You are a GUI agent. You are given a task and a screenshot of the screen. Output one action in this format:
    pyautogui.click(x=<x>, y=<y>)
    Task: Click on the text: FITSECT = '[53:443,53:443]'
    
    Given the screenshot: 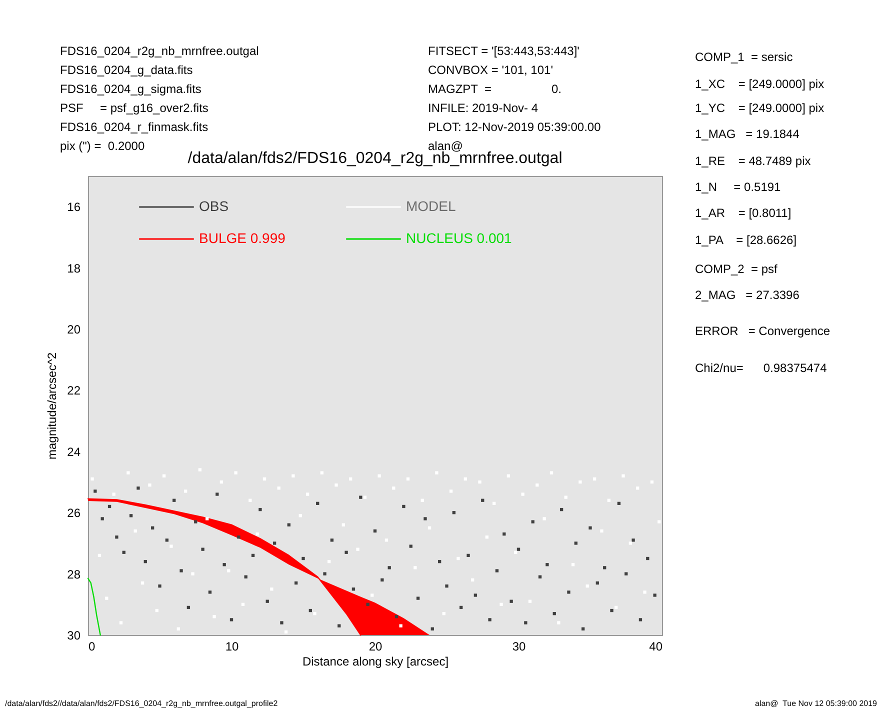 What is the action you would take?
    pyautogui.click(x=504, y=51)
    